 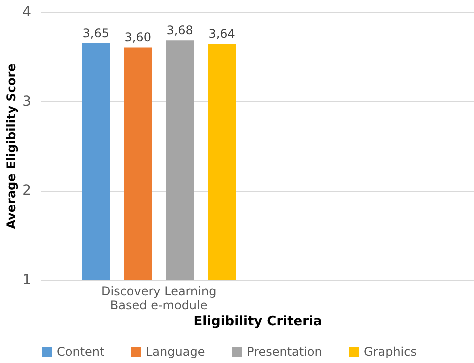 I want to click on y-tick-label: 1, so click(x=27, y=280).